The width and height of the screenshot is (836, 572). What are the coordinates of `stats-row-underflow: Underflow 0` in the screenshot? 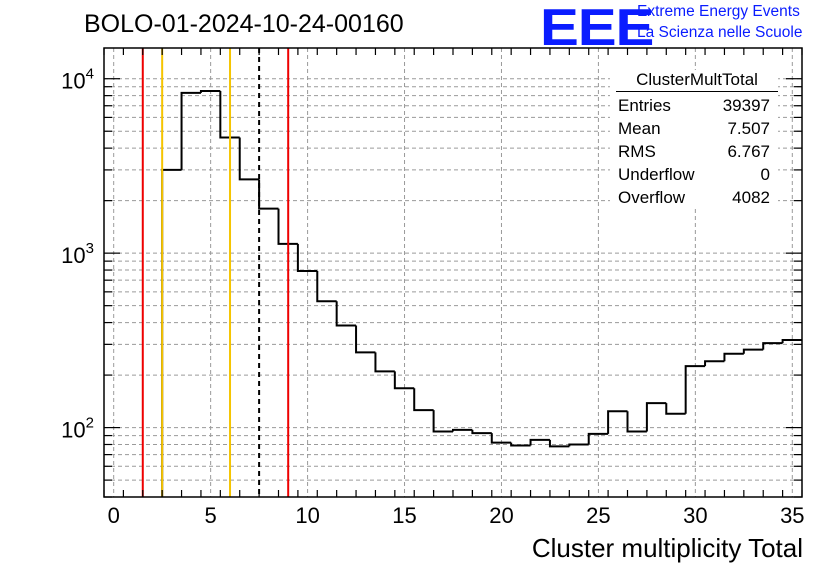 It's located at (694, 174).